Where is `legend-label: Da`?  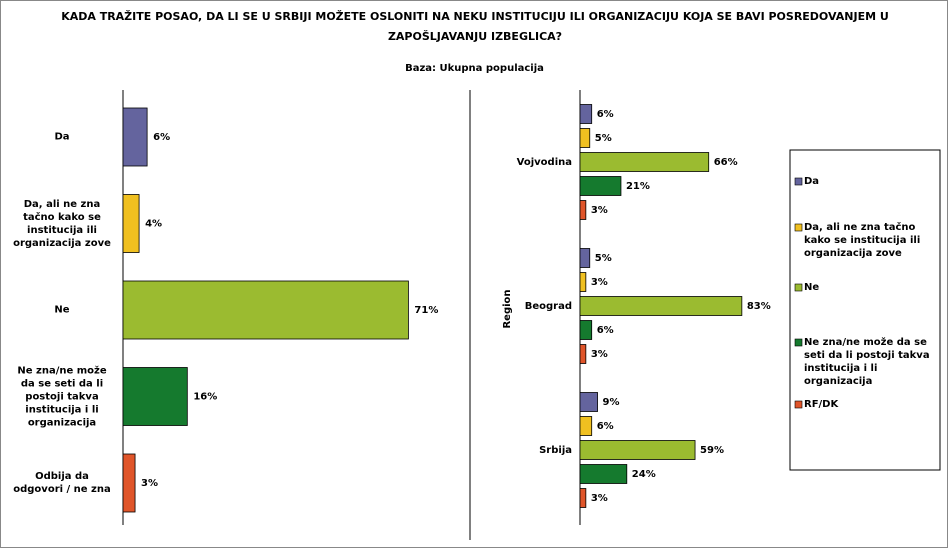 legend-label: Da is located at coordinates (812, 181).